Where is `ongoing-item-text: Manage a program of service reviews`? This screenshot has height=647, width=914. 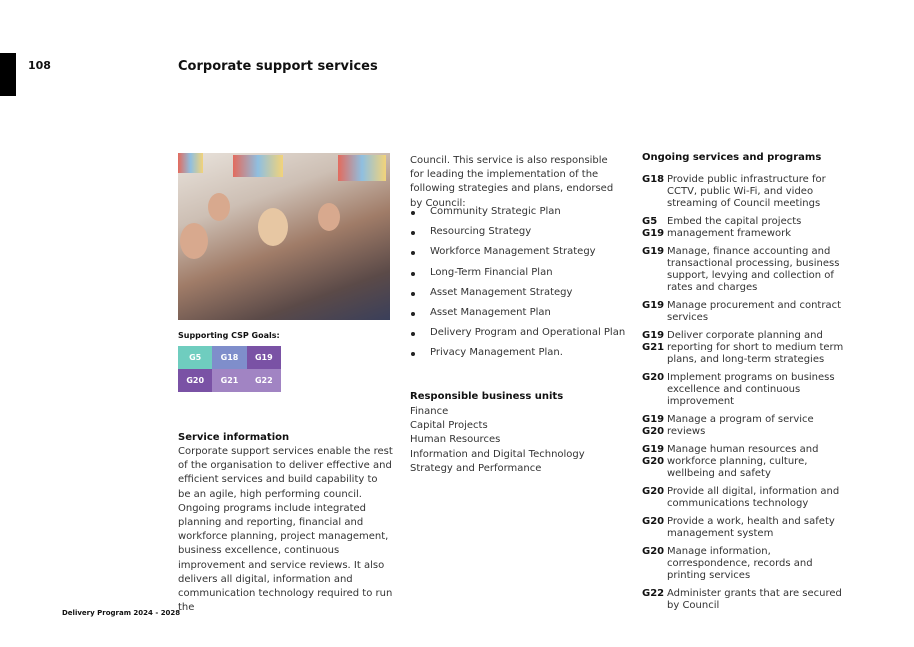
ongoing-item-text: Manage a program of service reviews is located at coordinates (740, 425).